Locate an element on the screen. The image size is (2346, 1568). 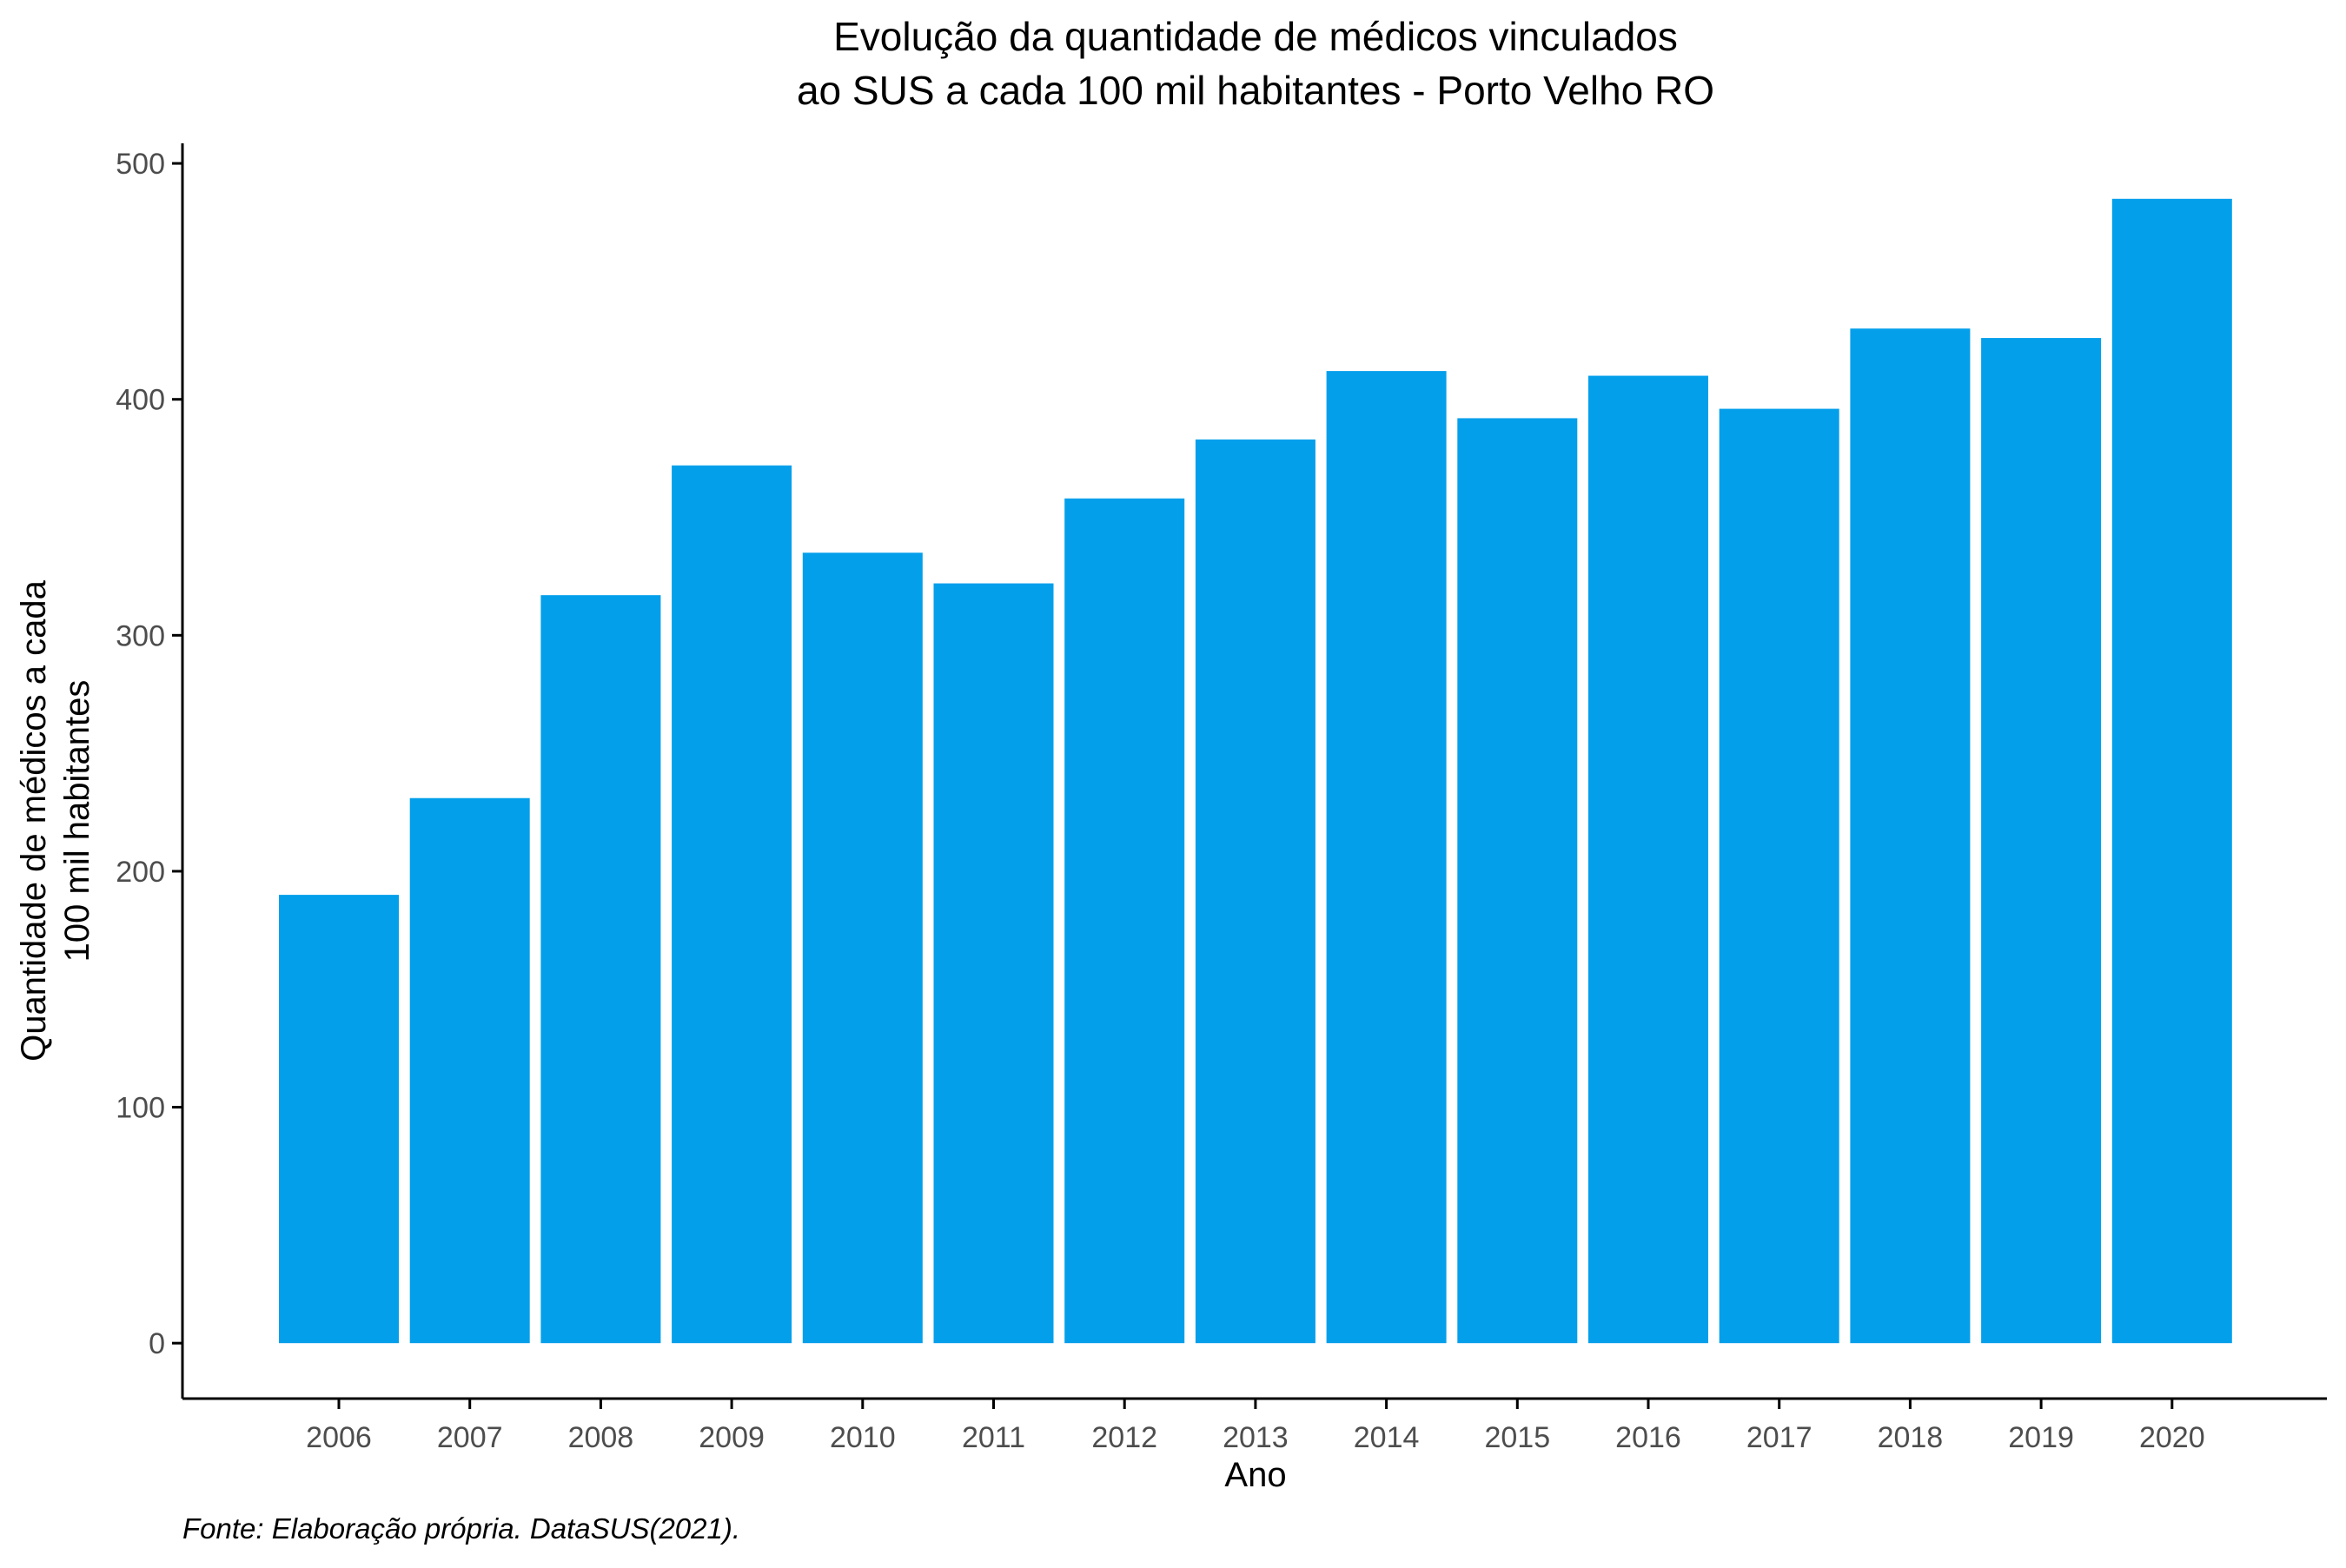
bar-2018 is located at coordinates (1910, 836).